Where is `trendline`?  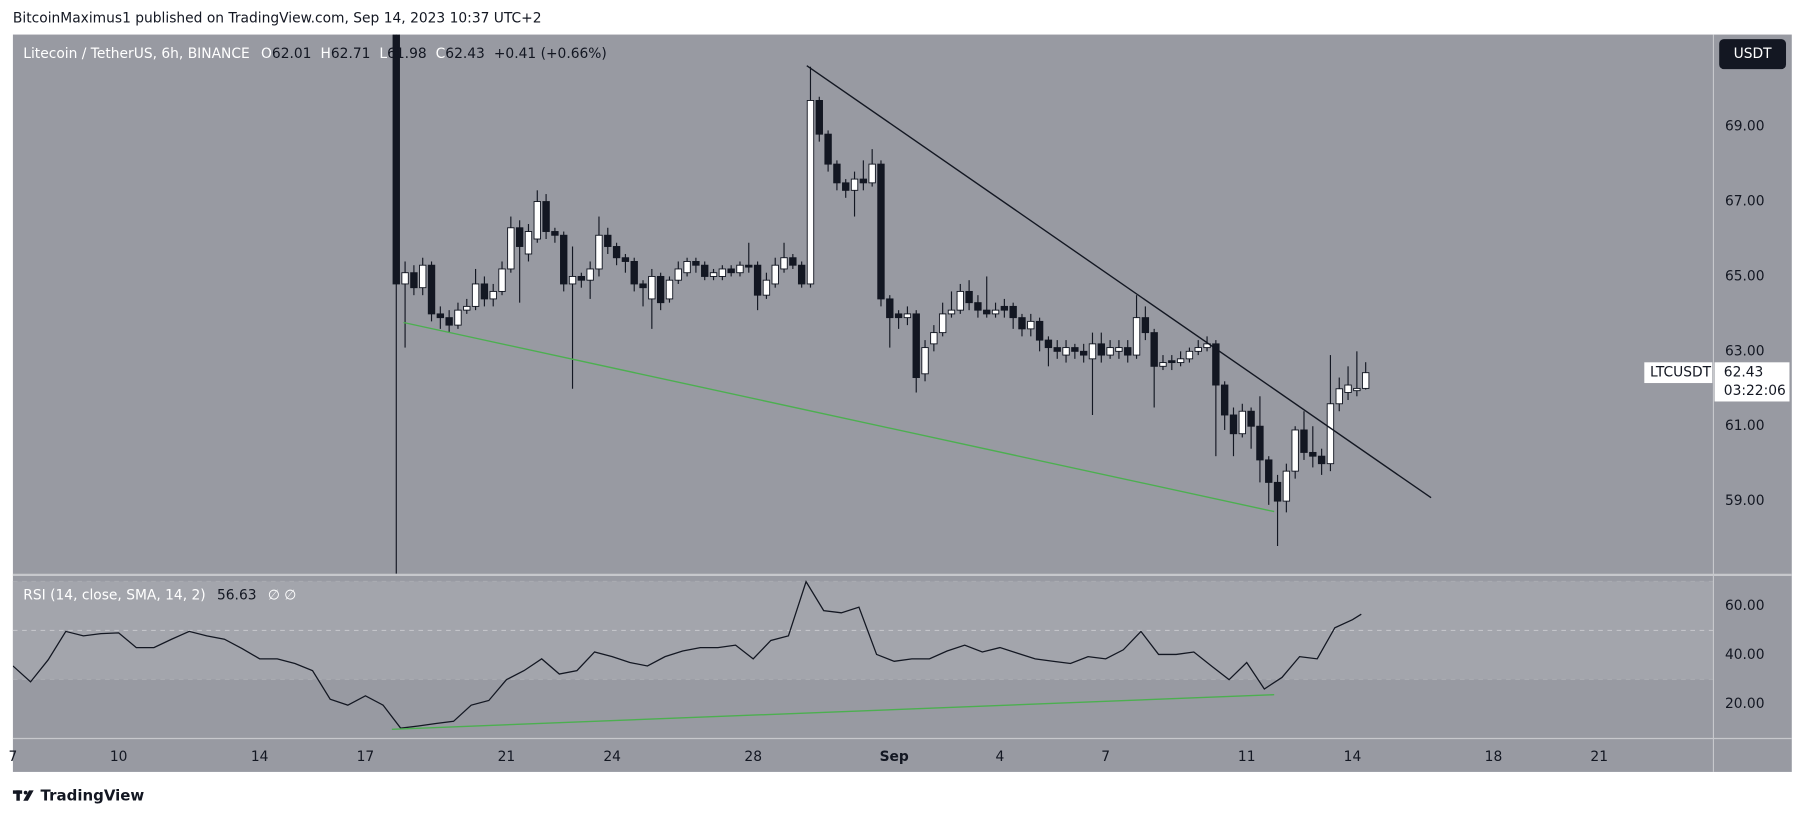 trendline is located at coordinates (839, 417).